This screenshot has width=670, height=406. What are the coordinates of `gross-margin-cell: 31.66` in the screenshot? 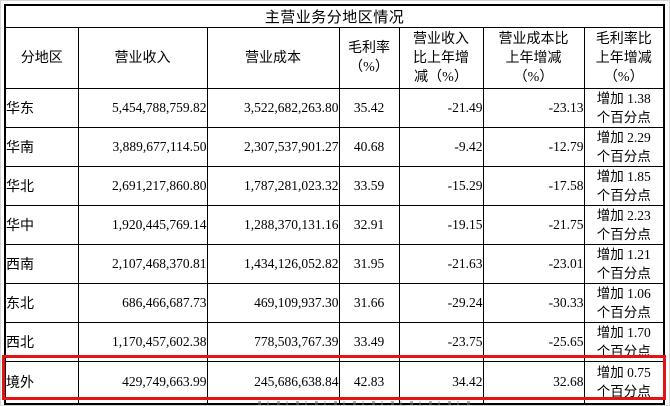 It's located at (369, 303).